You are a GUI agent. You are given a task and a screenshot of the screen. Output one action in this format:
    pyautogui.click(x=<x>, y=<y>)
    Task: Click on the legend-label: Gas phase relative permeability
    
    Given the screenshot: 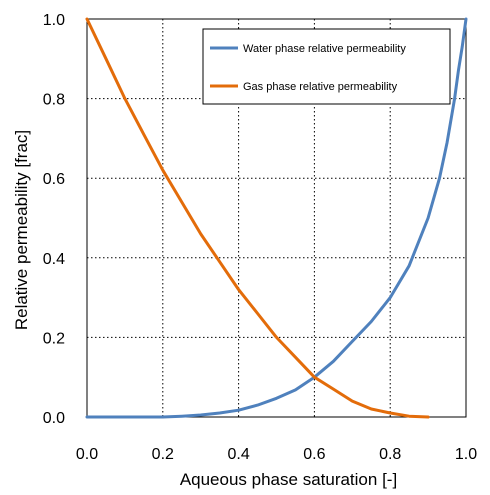 What is the action you would take?
    pyautogui.click(x=320, y=87)
    